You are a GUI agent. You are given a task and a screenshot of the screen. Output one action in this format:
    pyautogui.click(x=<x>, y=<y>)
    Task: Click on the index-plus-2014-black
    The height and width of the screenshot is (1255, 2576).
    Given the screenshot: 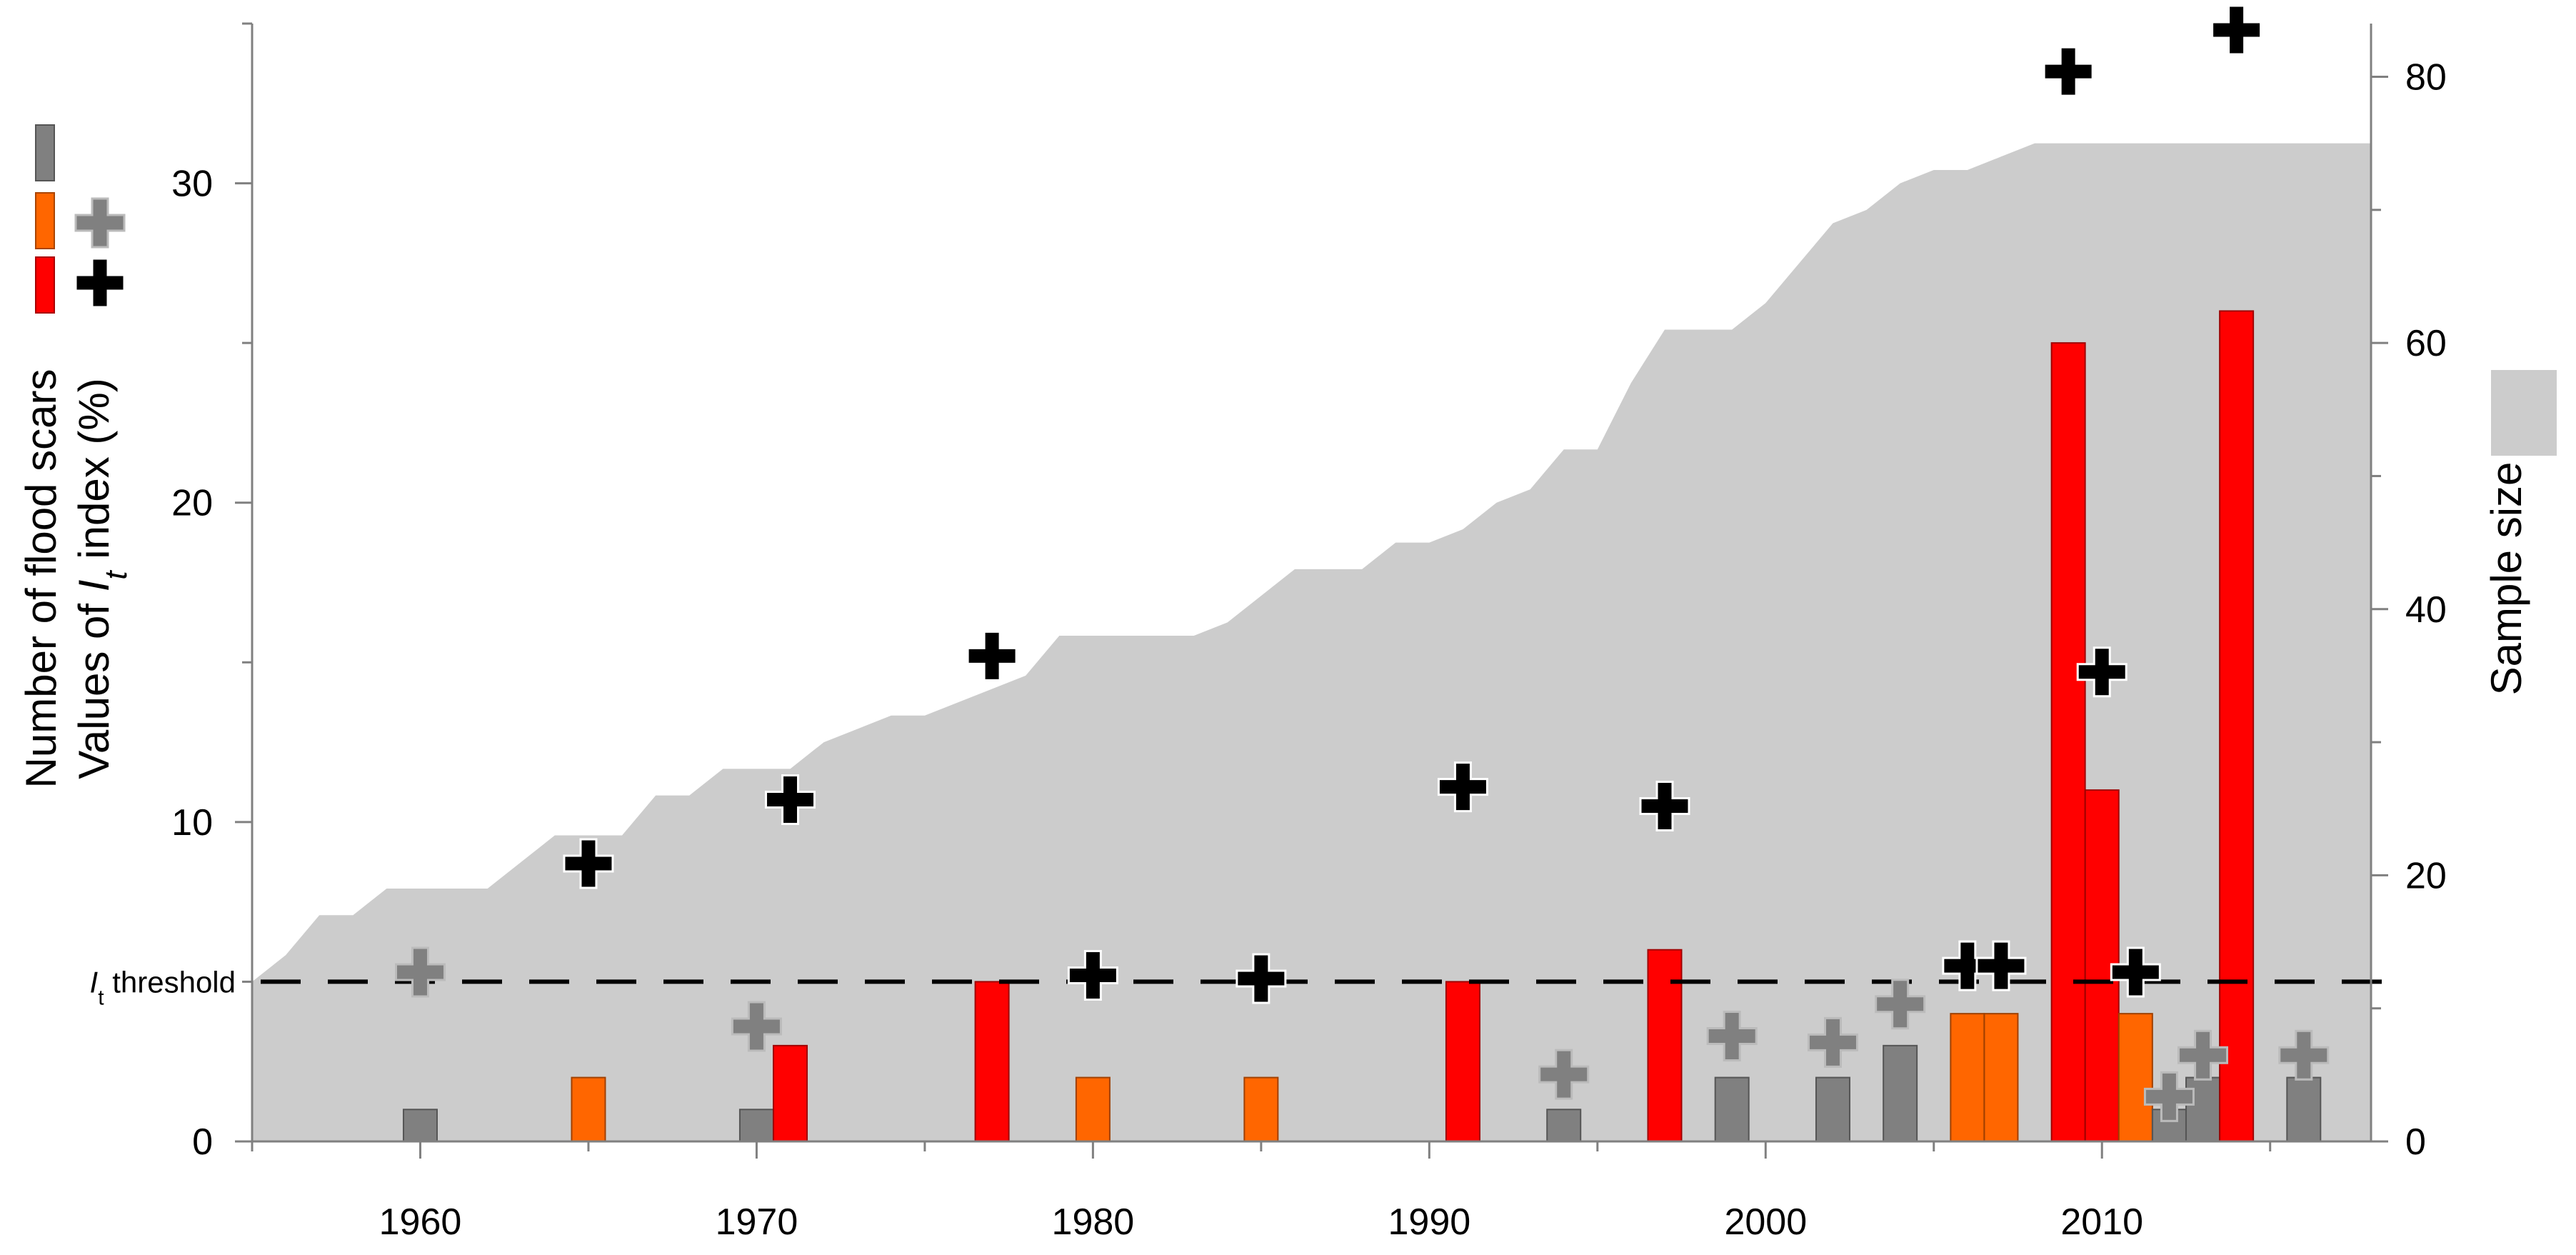 What is the action you would take?
    pyautogui.click(x=2236, y=30)
    